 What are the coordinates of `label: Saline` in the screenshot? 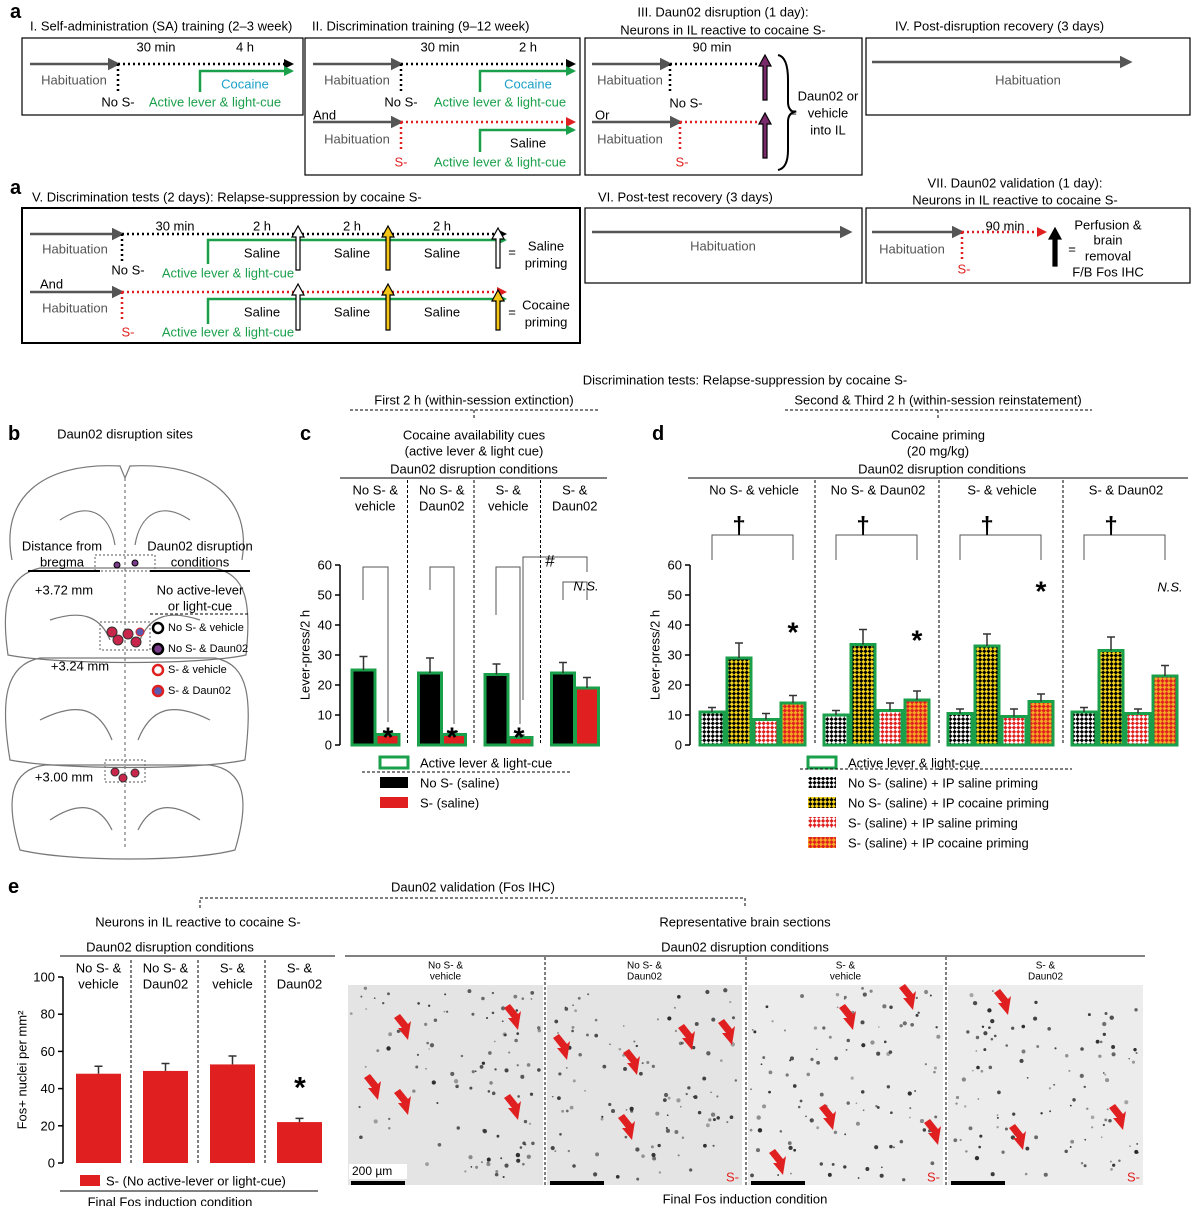 It's located at (262, 253).